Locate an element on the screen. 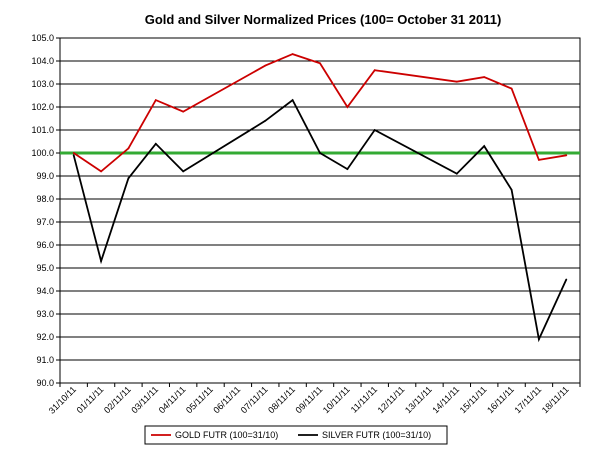 The image size is (591, 450). x-tick-label: 18/11/11 is located at coordinates (555, 399).